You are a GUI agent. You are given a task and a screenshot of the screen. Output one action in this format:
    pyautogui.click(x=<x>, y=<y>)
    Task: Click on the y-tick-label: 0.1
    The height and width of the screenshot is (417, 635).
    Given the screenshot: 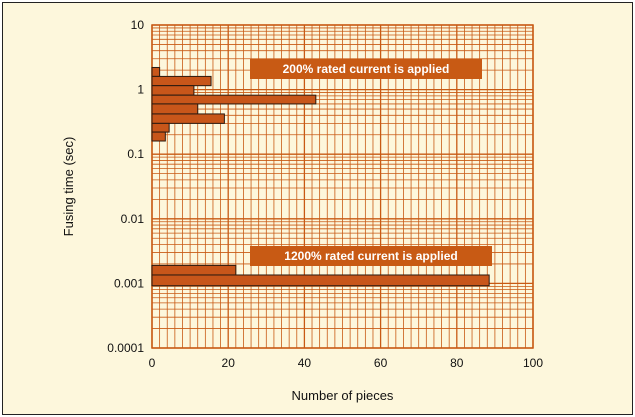 What is the action you would take?
    pyautogui.click(x=135, y=154)
    